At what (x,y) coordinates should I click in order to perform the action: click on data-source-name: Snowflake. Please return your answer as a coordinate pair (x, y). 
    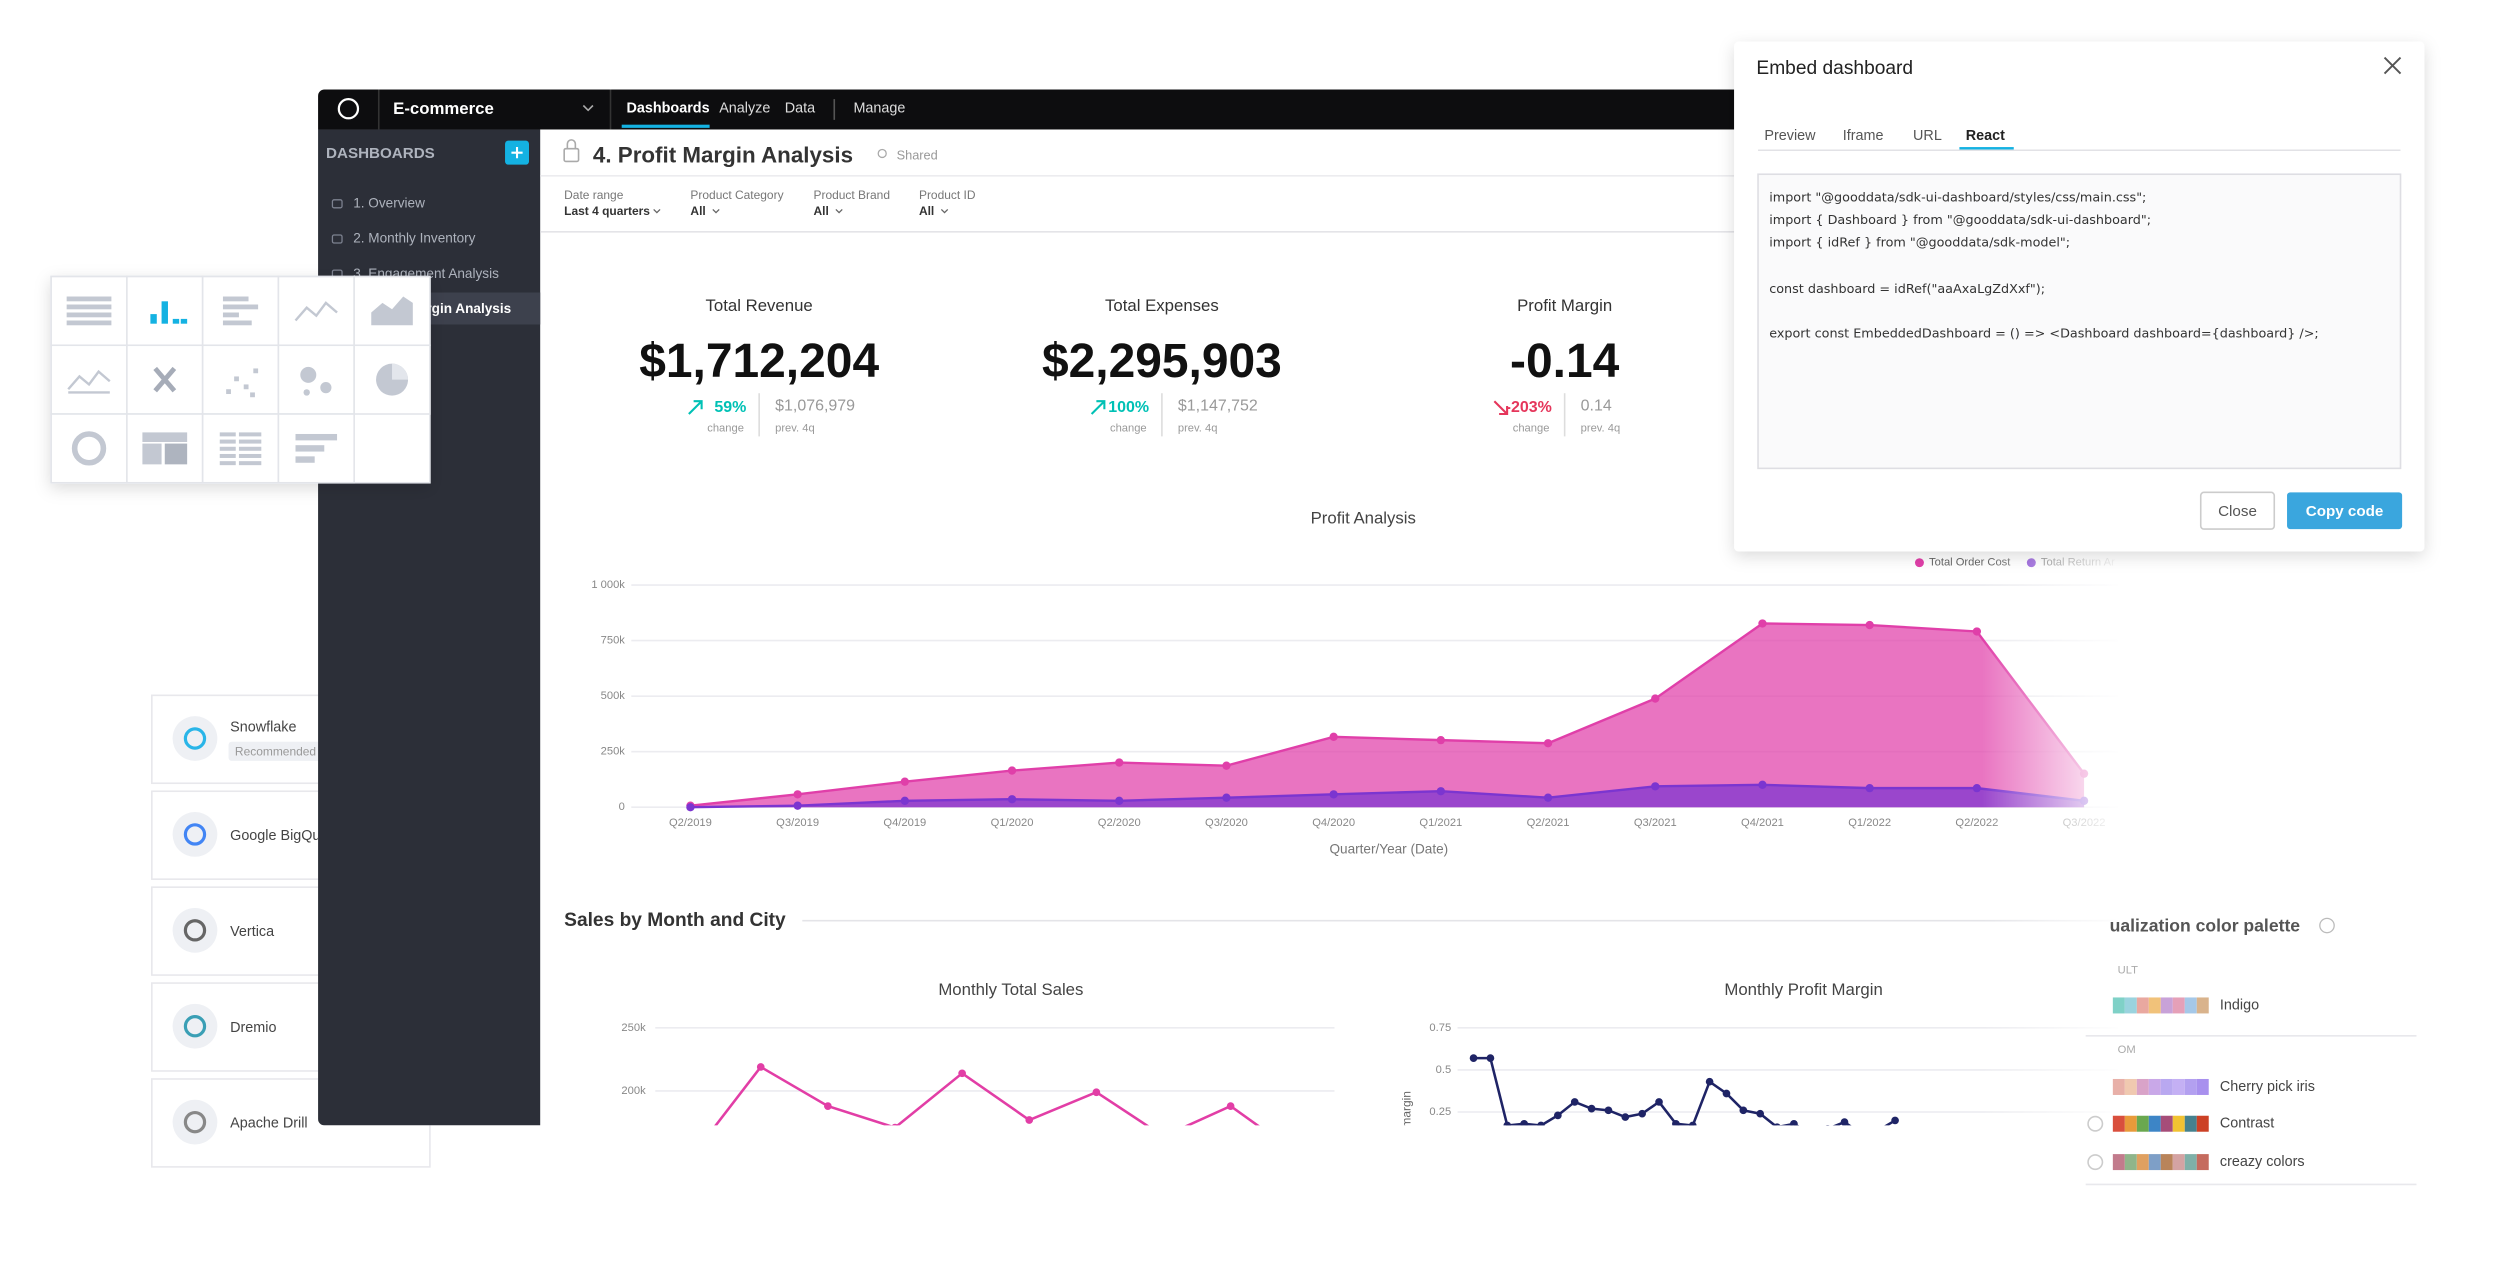
    Looking at the image, I should click on (263, 727).